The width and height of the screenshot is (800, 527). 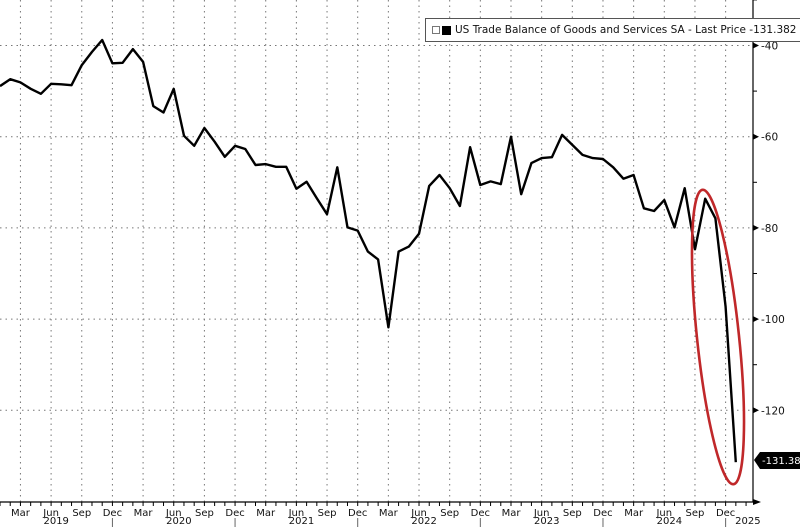 What do you see at coordinates (436, 30) in the screenshot?
I see `legend-toggle-icon` at bounding box center [436, 30].